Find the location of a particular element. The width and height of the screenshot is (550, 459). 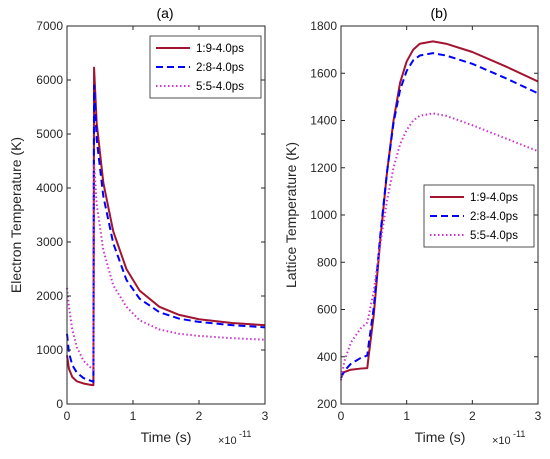

panel-a-x-multiplier: ×10 -11 is located at coordinates (234, 438).